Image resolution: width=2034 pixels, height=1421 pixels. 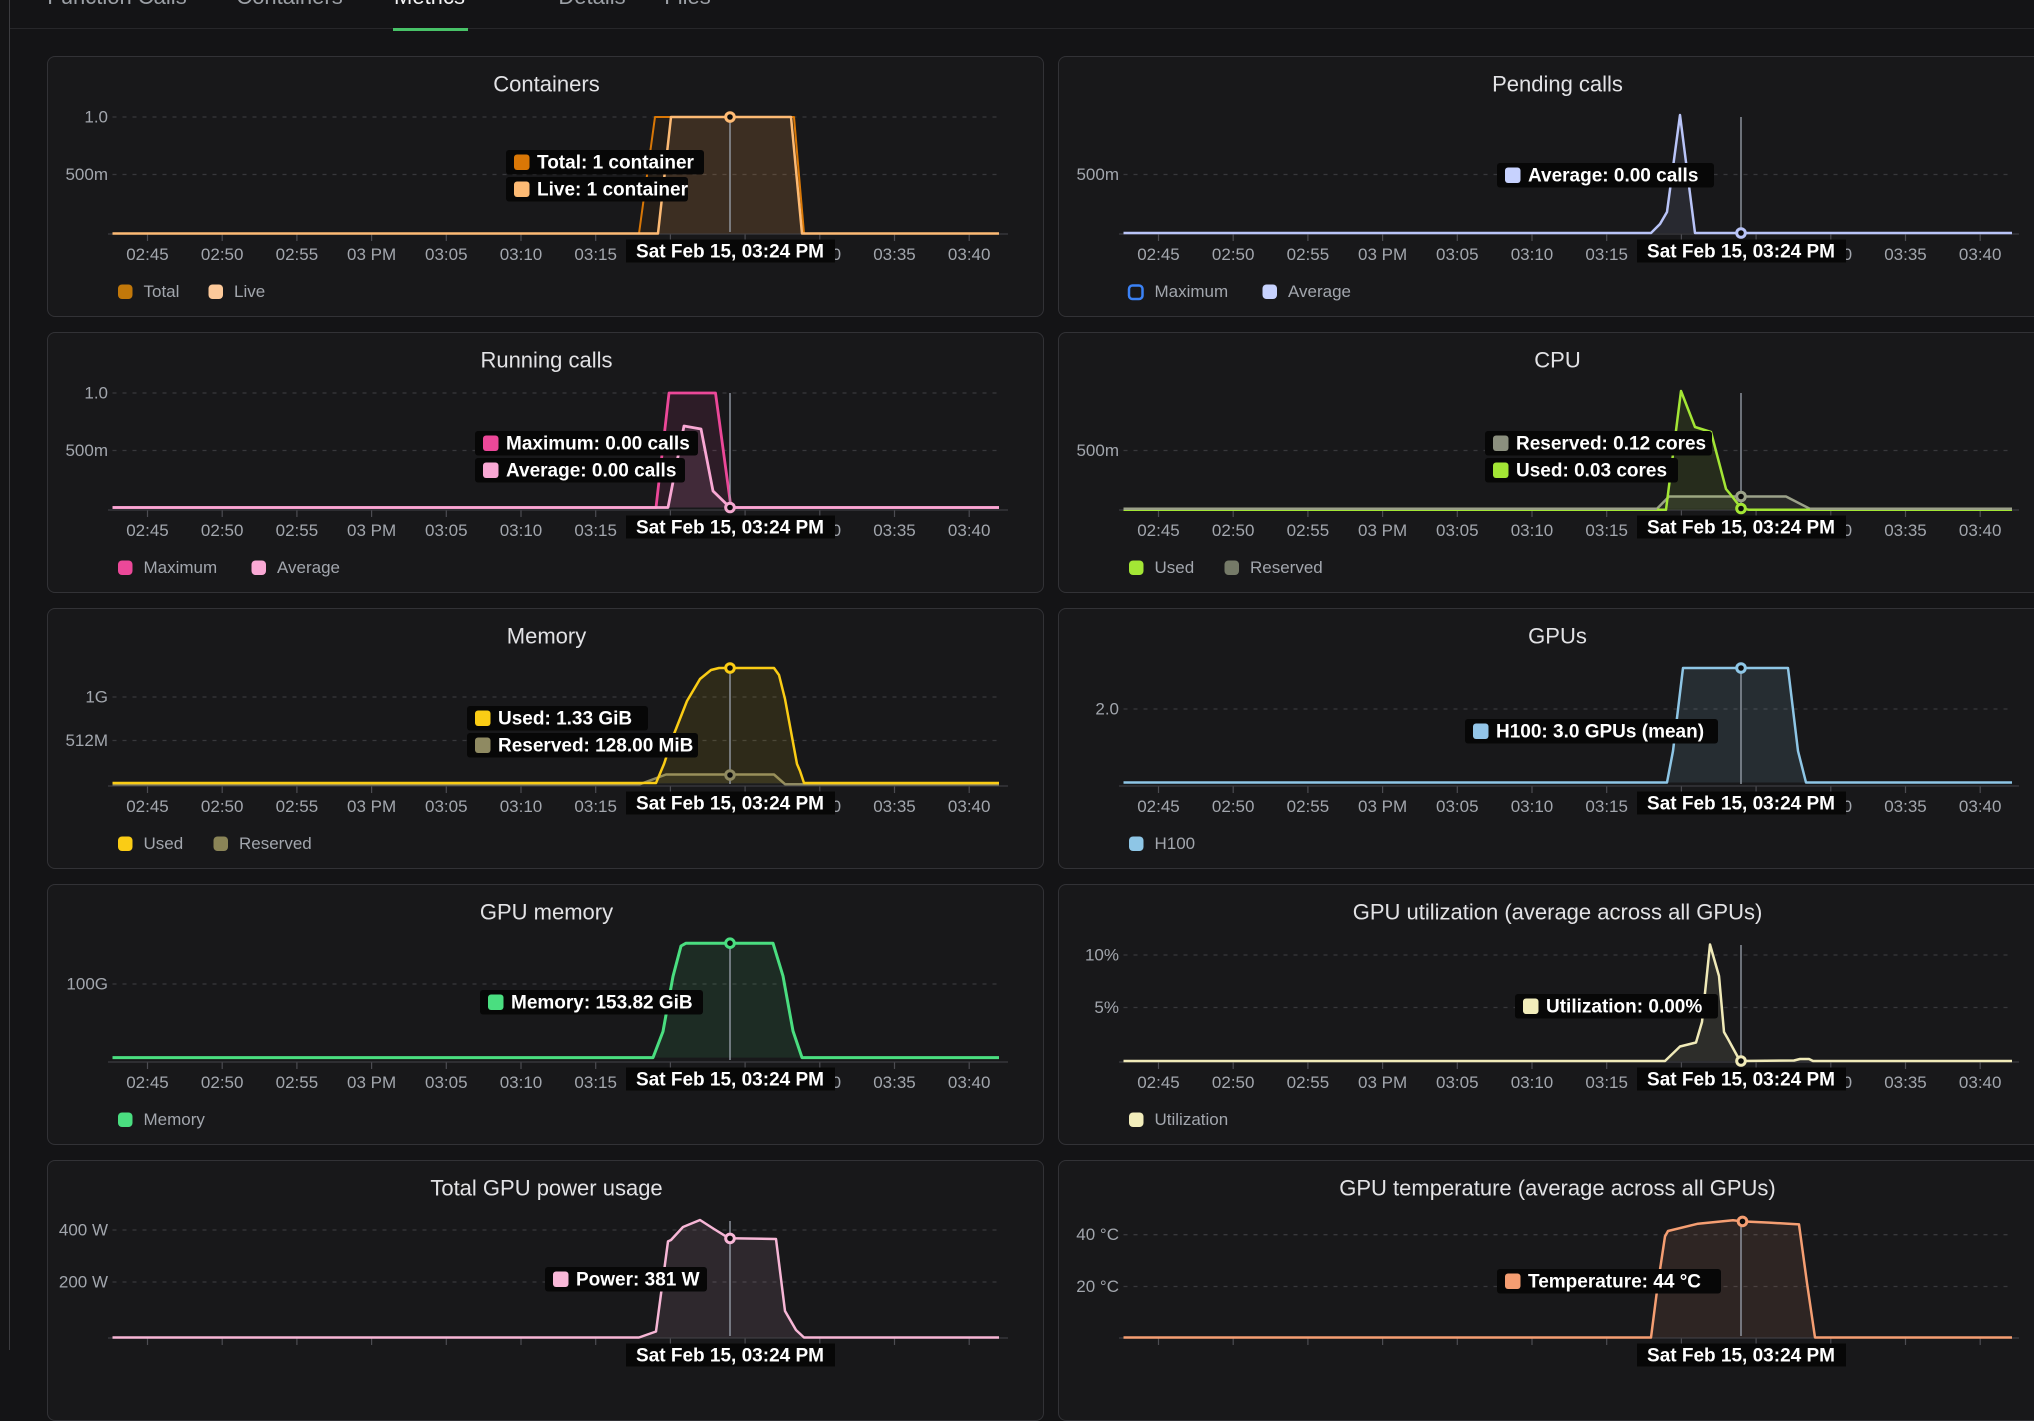 I want to click on svg-text: Maximum: 0.00 calls, so click(x=598, y=444).